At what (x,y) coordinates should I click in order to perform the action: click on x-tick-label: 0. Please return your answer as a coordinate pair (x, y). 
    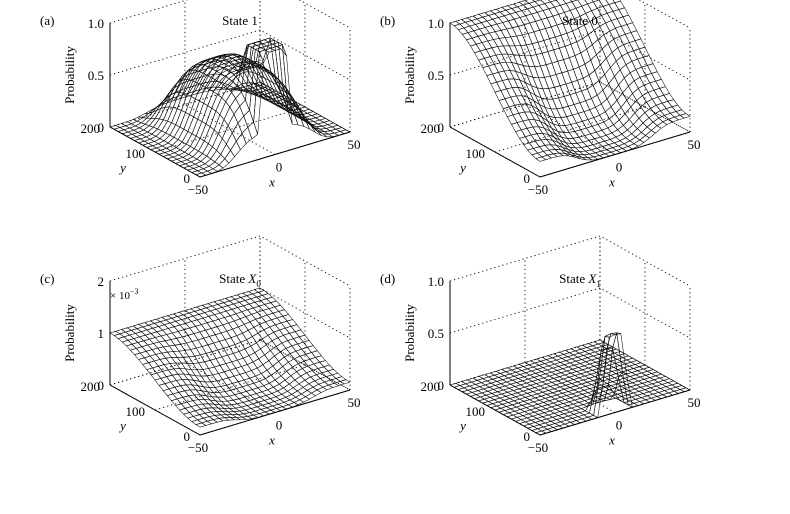
    Looking at the image, I should click on (619, 167).